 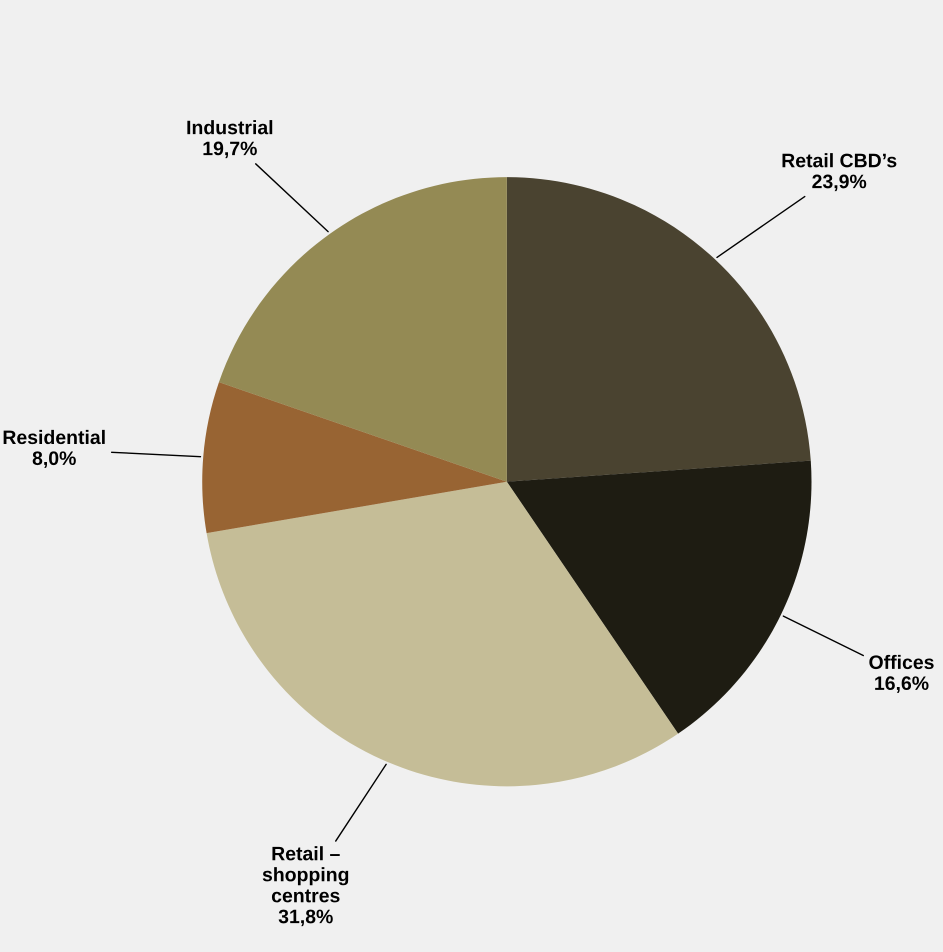 I want to click on slice-label: Offices, so click(x=901, y=662).